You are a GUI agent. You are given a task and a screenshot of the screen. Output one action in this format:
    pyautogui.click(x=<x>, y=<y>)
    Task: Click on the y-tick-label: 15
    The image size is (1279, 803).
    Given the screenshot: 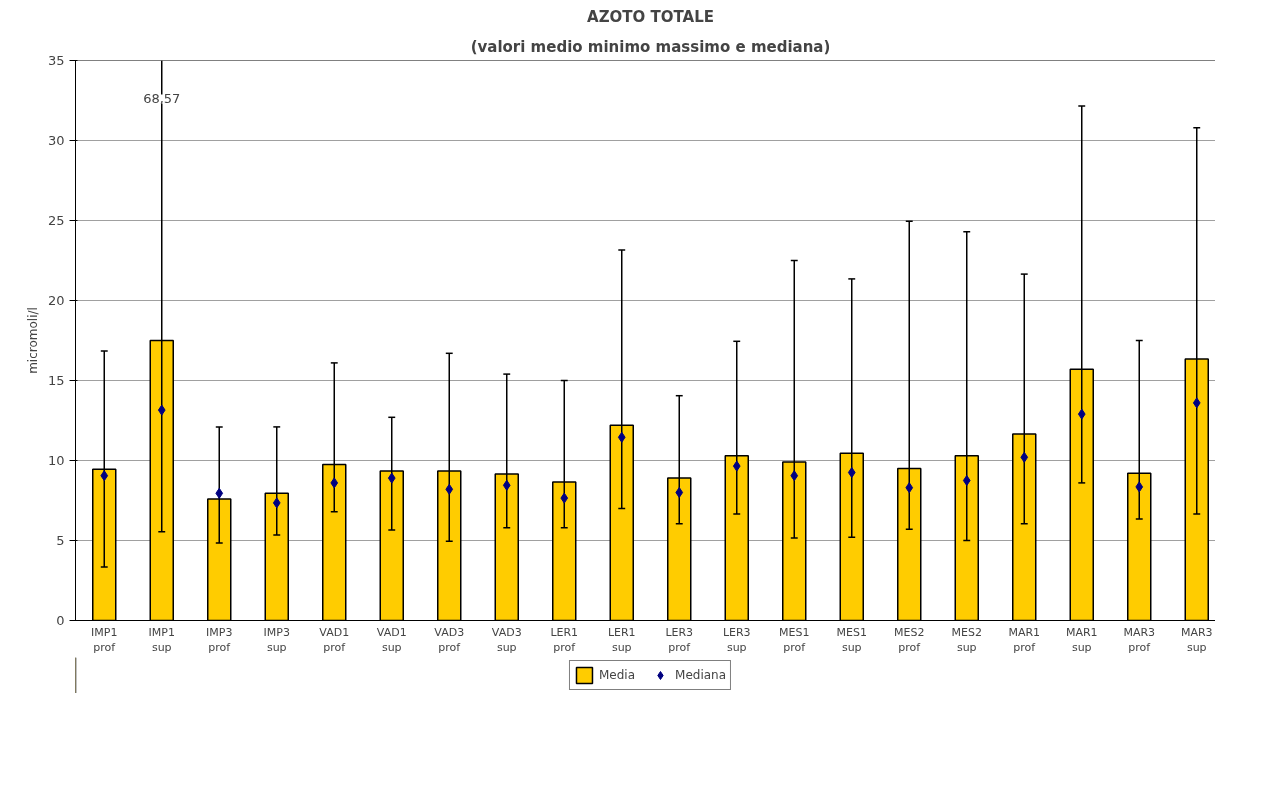 What is the action you would take?
    pyautogui.click(x=56, y=380)
    